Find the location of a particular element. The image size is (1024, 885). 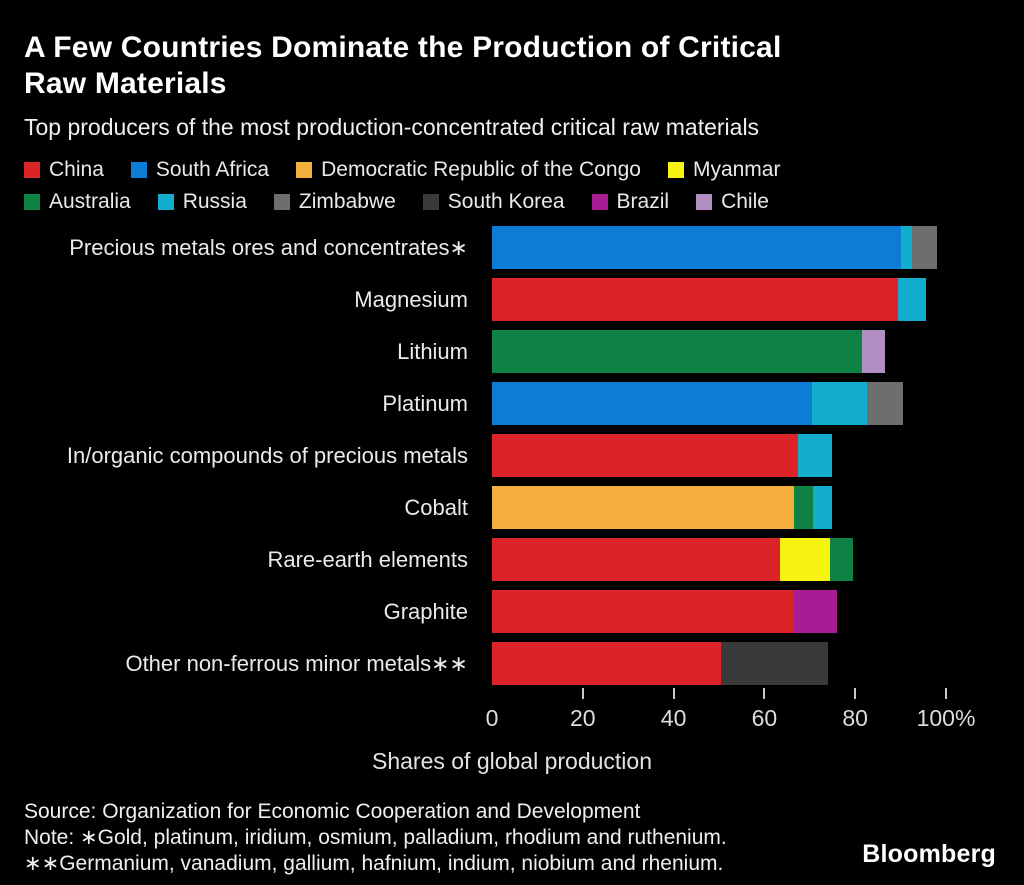

bar-segment-brazil is located at coordinates (815, 611).